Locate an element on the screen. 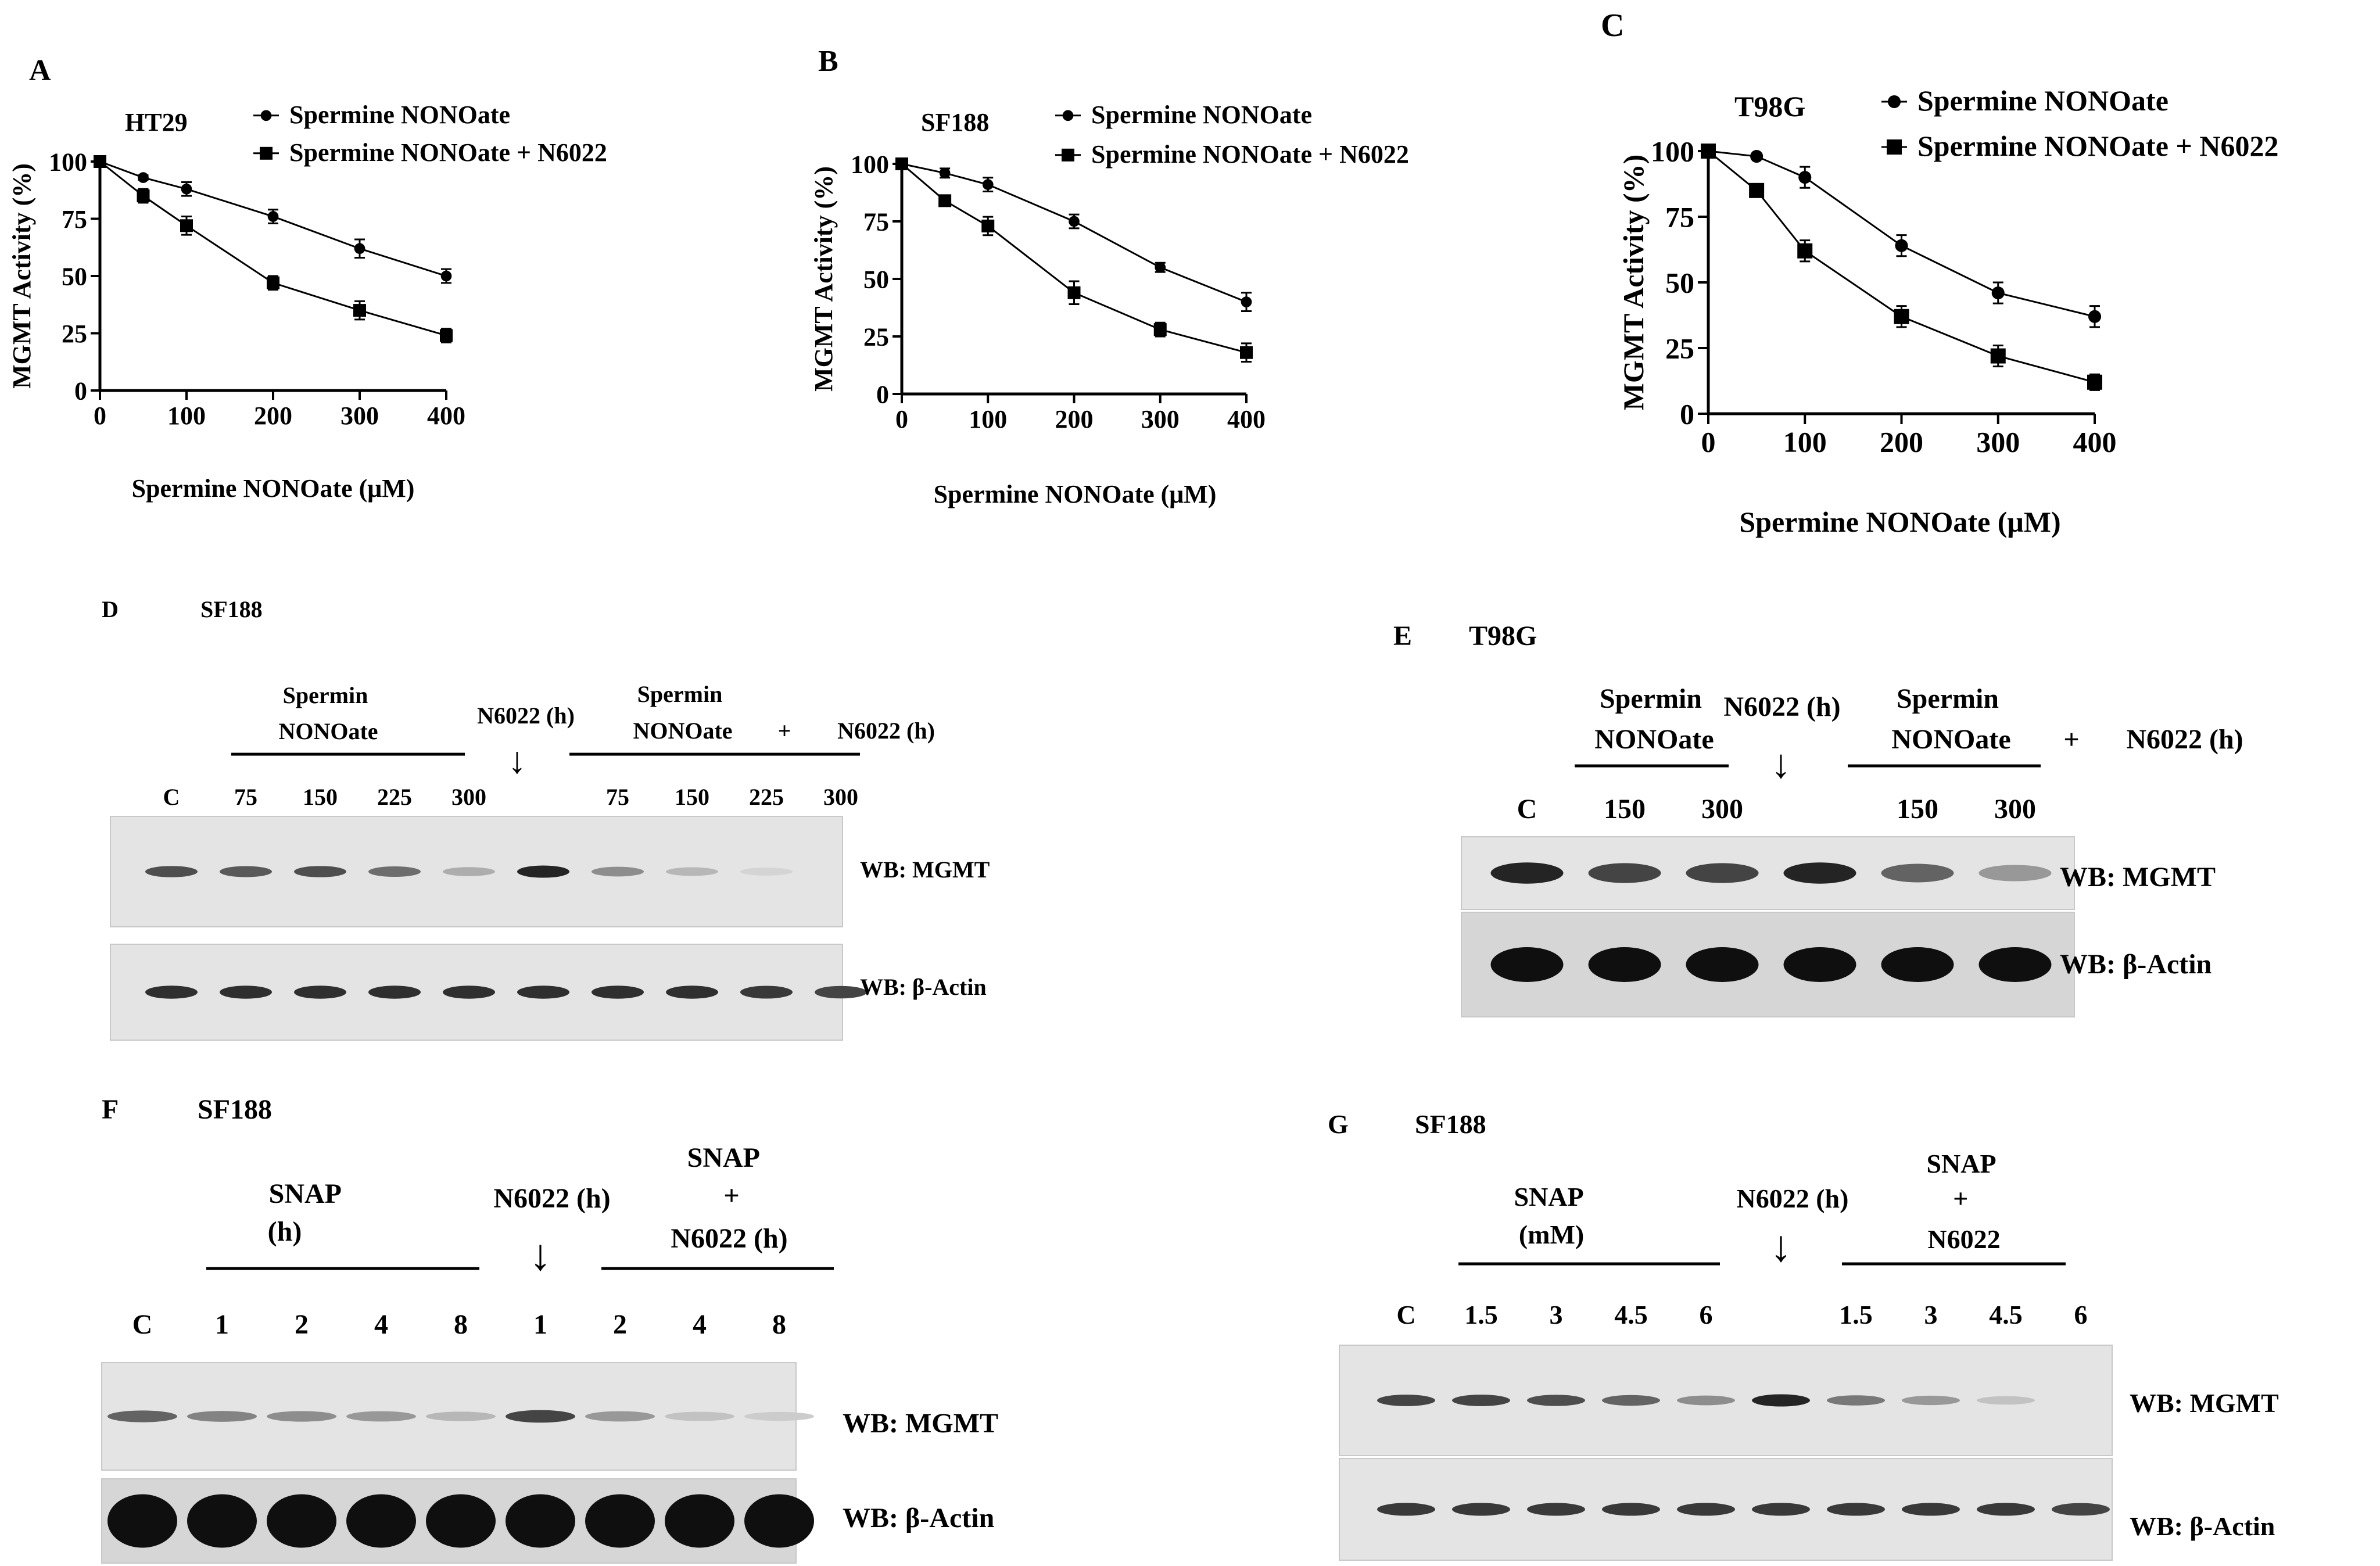 The width and height of the screenshot is (2380, 1566). arrow-label-e: N6022 (h) is located at coordinates (1781, 706).